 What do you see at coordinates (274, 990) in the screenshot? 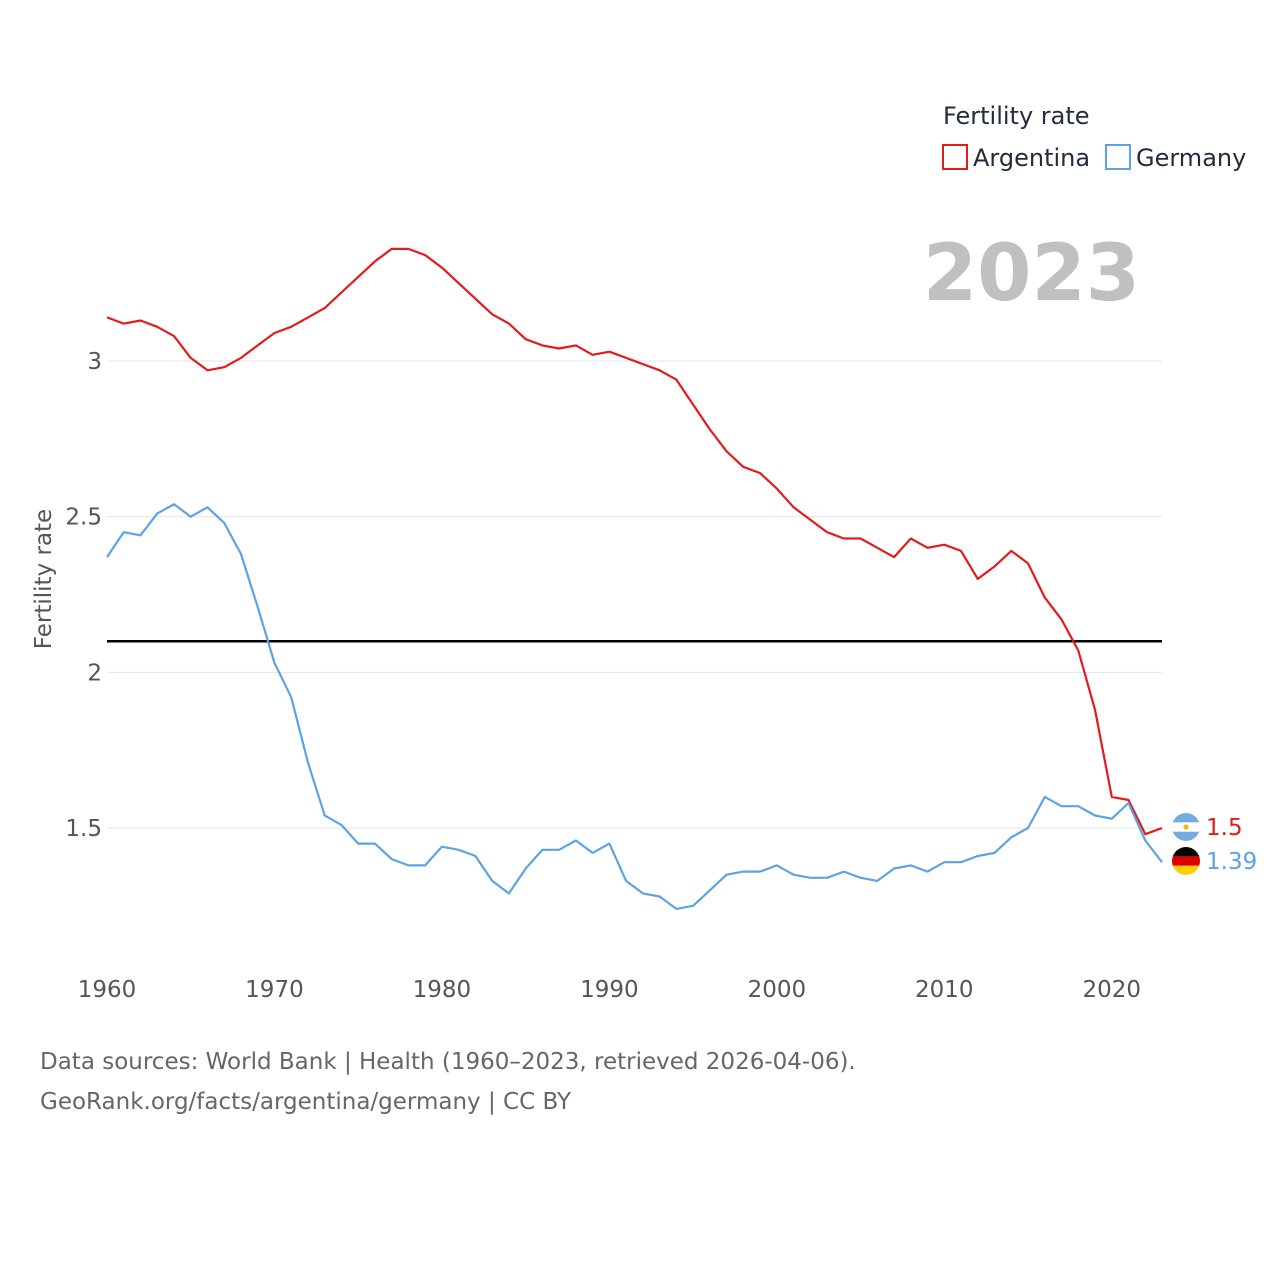
I see `x-tick-label-1: 1970` at bounding box center [274, 990].